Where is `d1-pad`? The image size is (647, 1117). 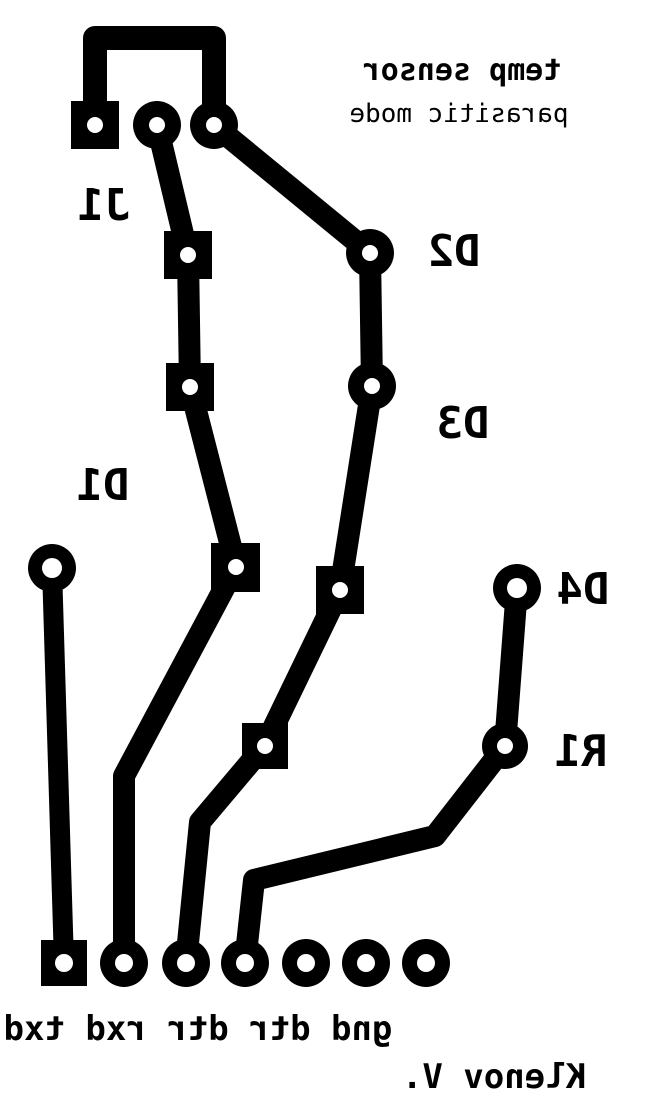 d1-pad is located at coordinates (52, 568).